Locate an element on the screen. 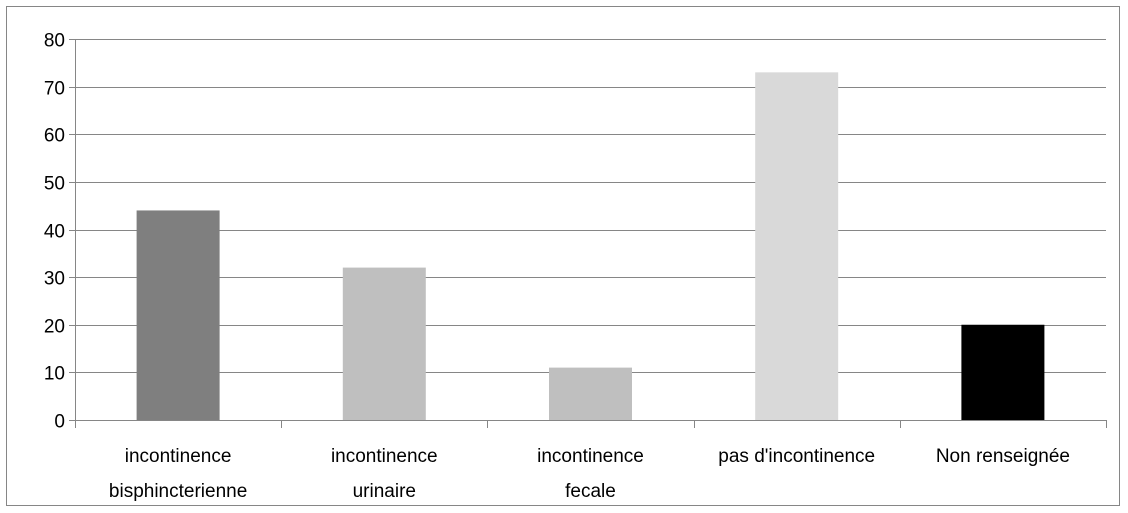  y-tick-label: 10 is located at coordinates (54, 374).